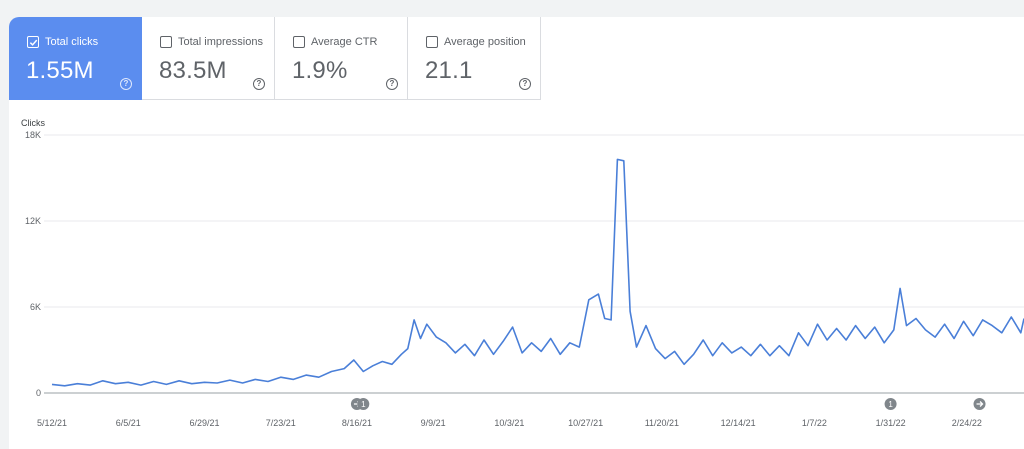  I want to click on metric-tab-average-position: Average position 21.1 ?, so click(474, 58).